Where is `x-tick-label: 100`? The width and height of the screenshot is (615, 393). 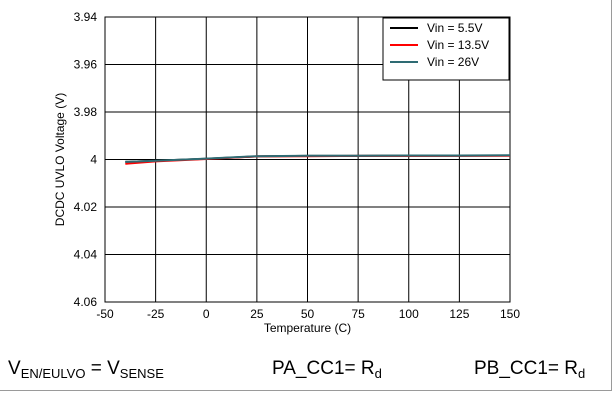
x-tick-label: 100 is located at coordinates (409, 314).